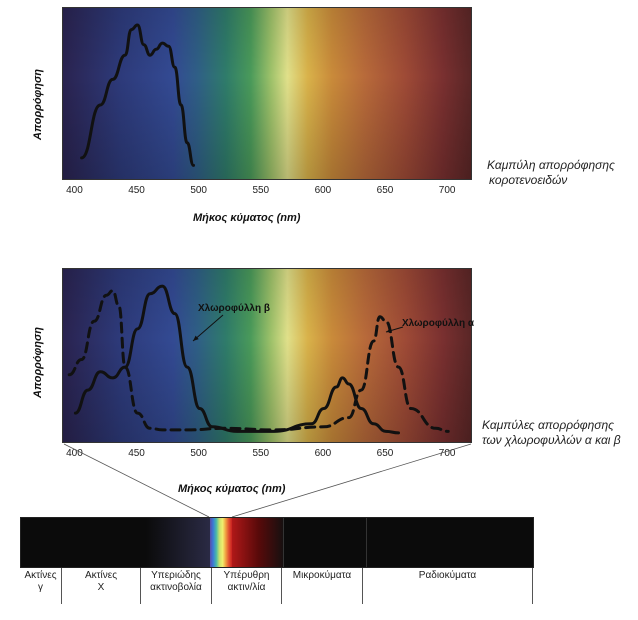  What do you see at coordinates (40, 587) in the screenshot?
I see `region-gamma-rays-line2: γ` at bounding box center [40, 587].